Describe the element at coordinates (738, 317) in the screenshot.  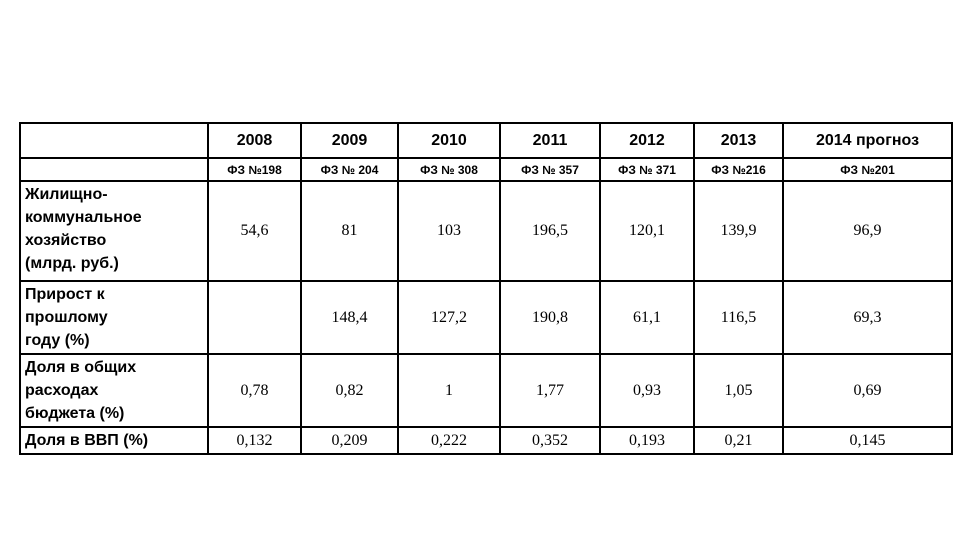
I see `value-cell: 116,5` at that location.